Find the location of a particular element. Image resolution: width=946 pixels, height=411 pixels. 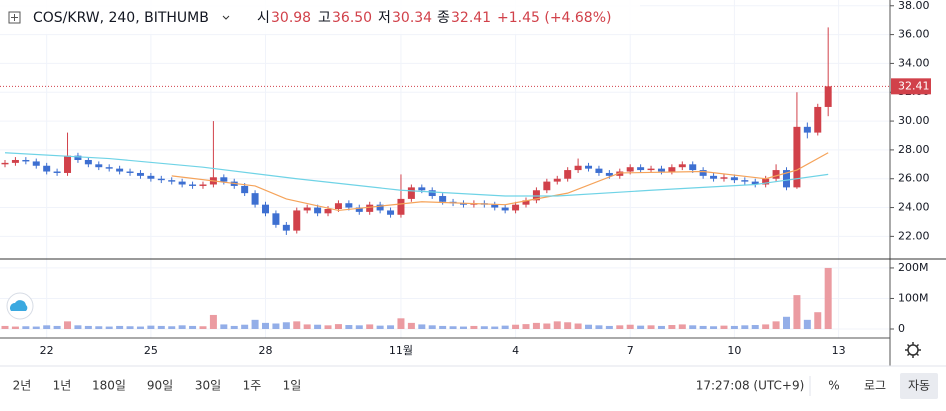

x-tick-label: 25 is located at coordinates (151, 350).